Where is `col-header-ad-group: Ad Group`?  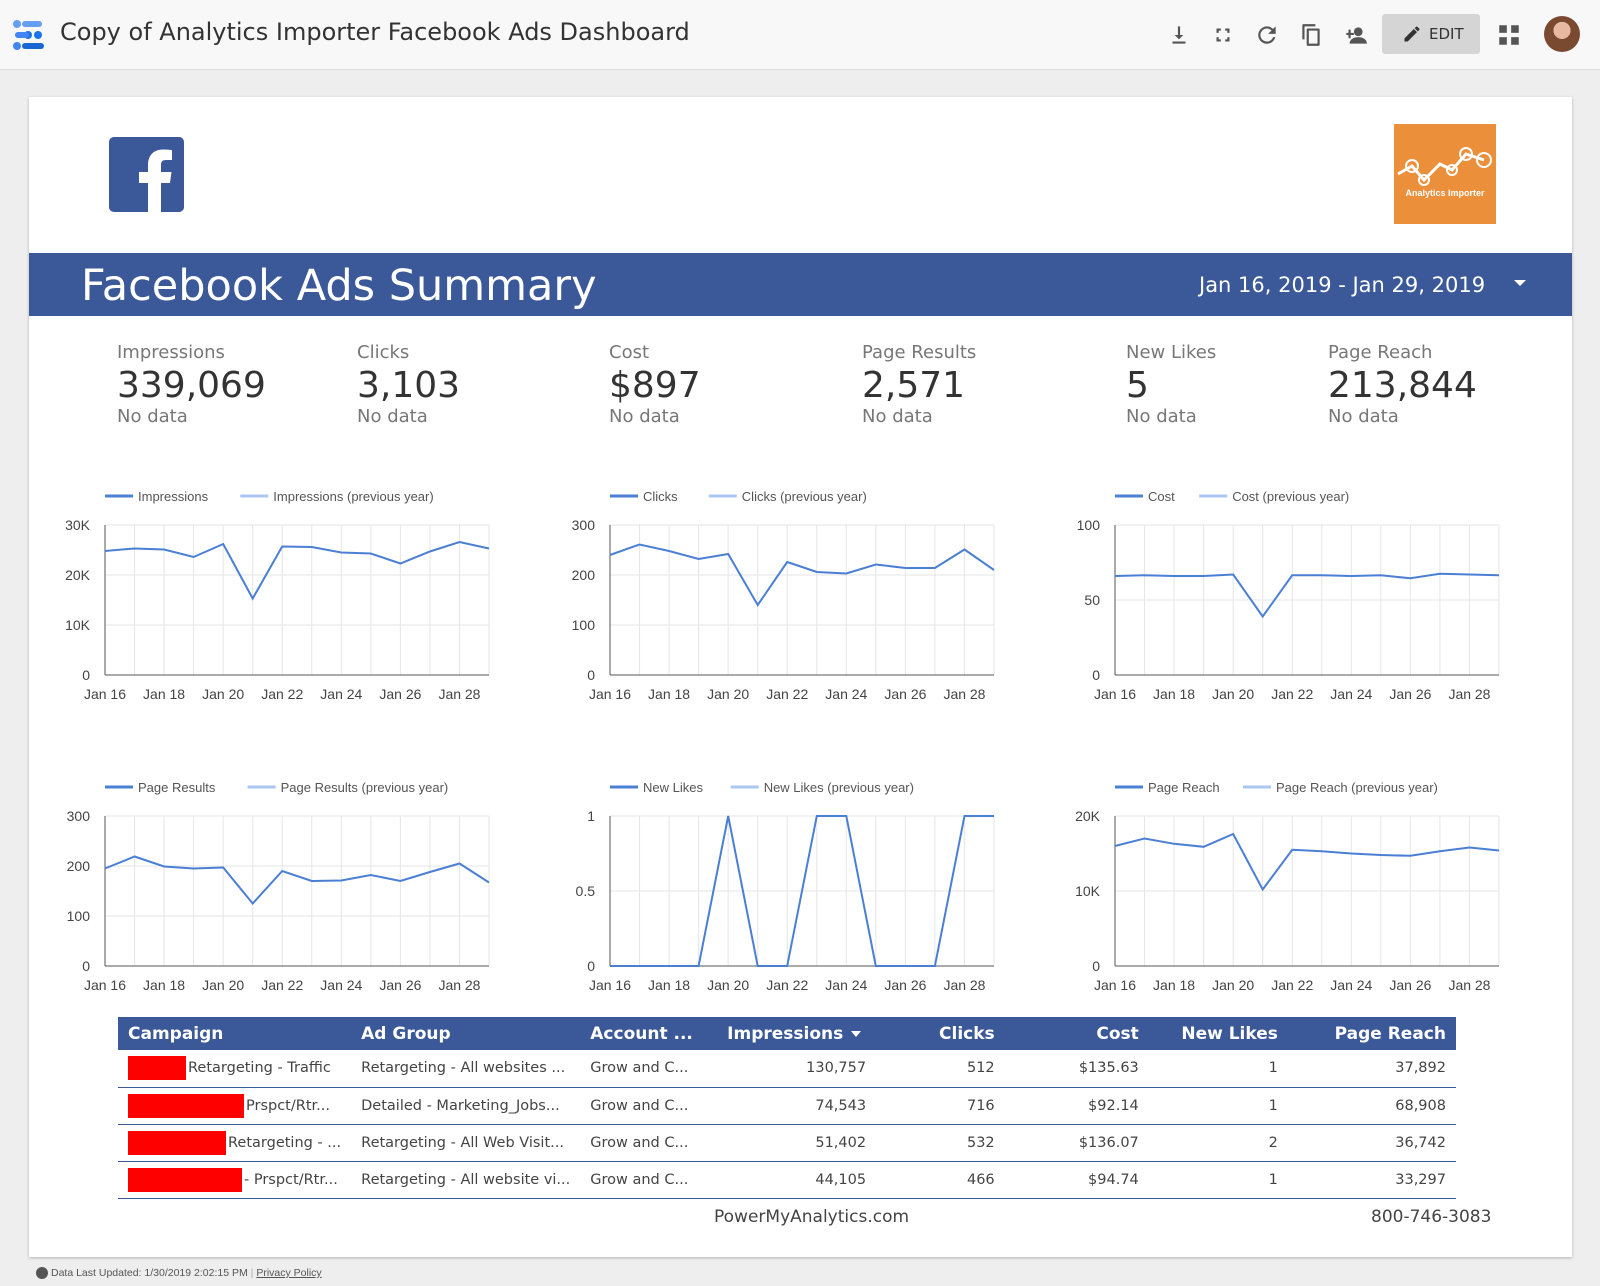
col-header-ad-group: Ad Group is located at coordinates (466, 1033).